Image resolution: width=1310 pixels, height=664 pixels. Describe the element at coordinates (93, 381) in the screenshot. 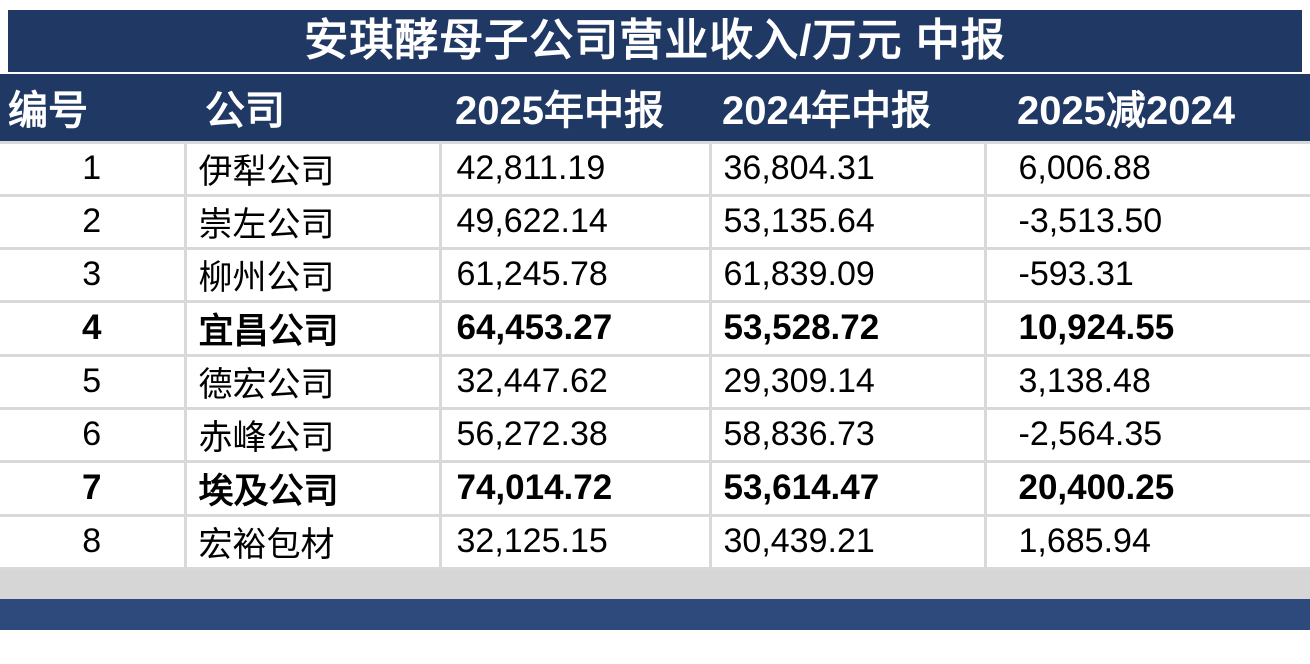

I see `row-number-cell: 5` at that location.